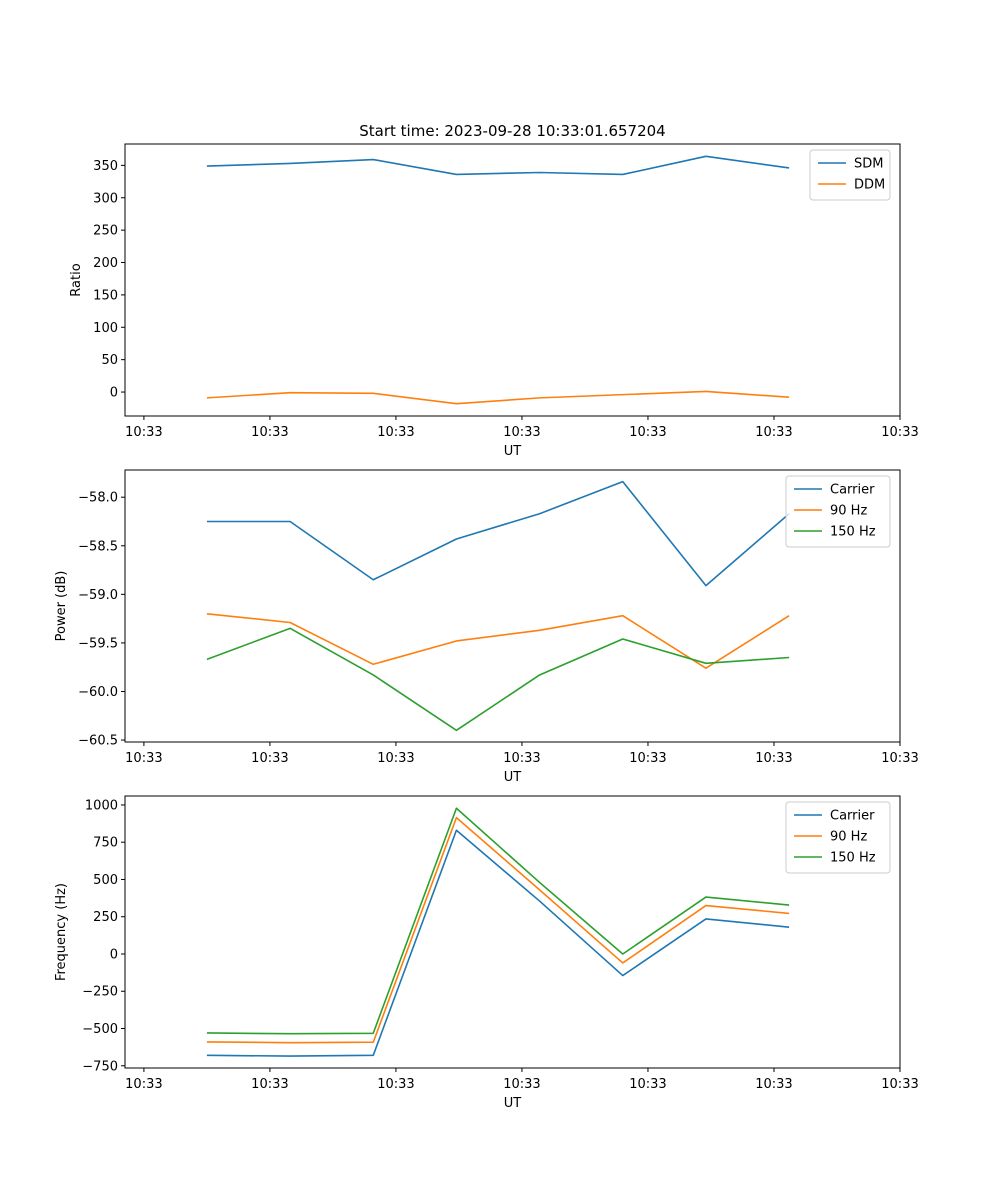 The width and height of the screenshot is (1000, 1200). What do you see at coordinates (98, 595) in the screenshot?
I see `undefined-y-tick-label: −59.0` at bounding box center [98, 595].